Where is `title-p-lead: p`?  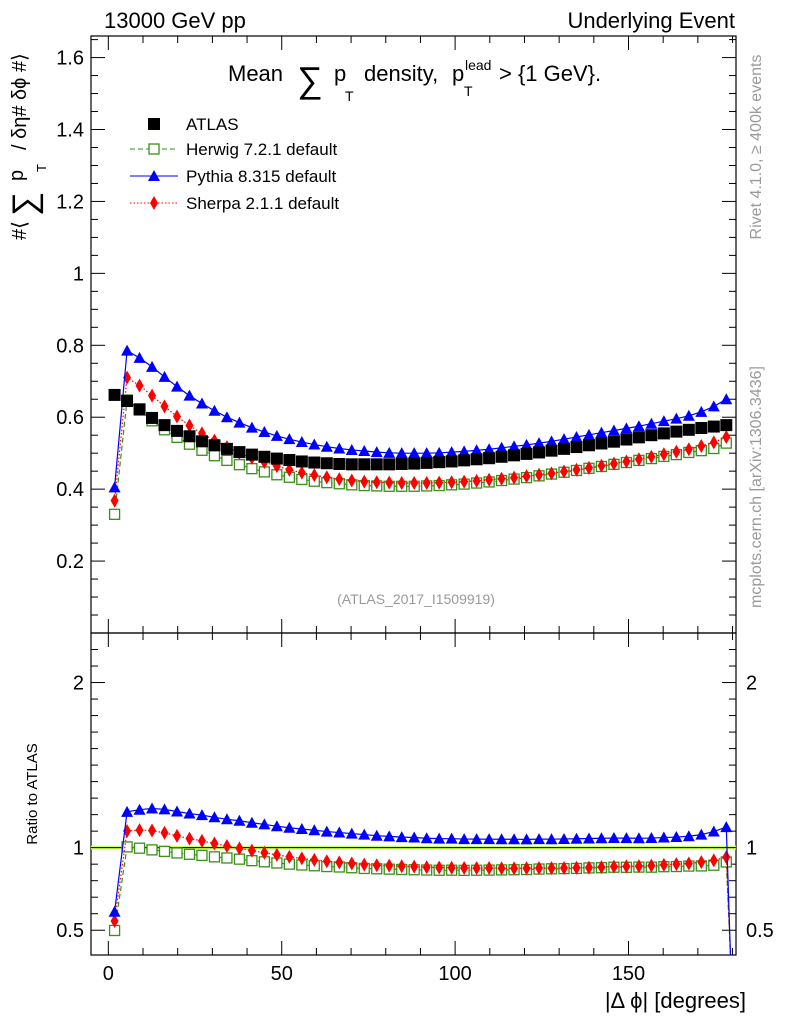 title-p-lead: p is located at coordinates (458, 73).